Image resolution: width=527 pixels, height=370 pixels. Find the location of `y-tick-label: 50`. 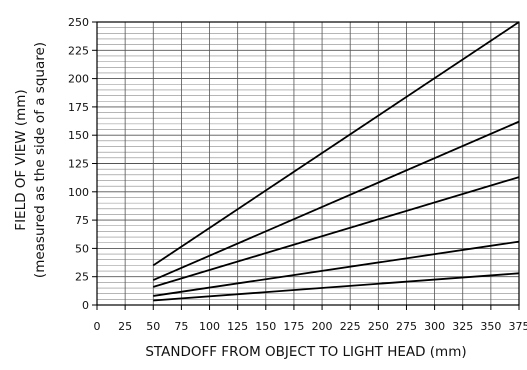

y-tick-label: 50 is located at coordinates (82, 248).